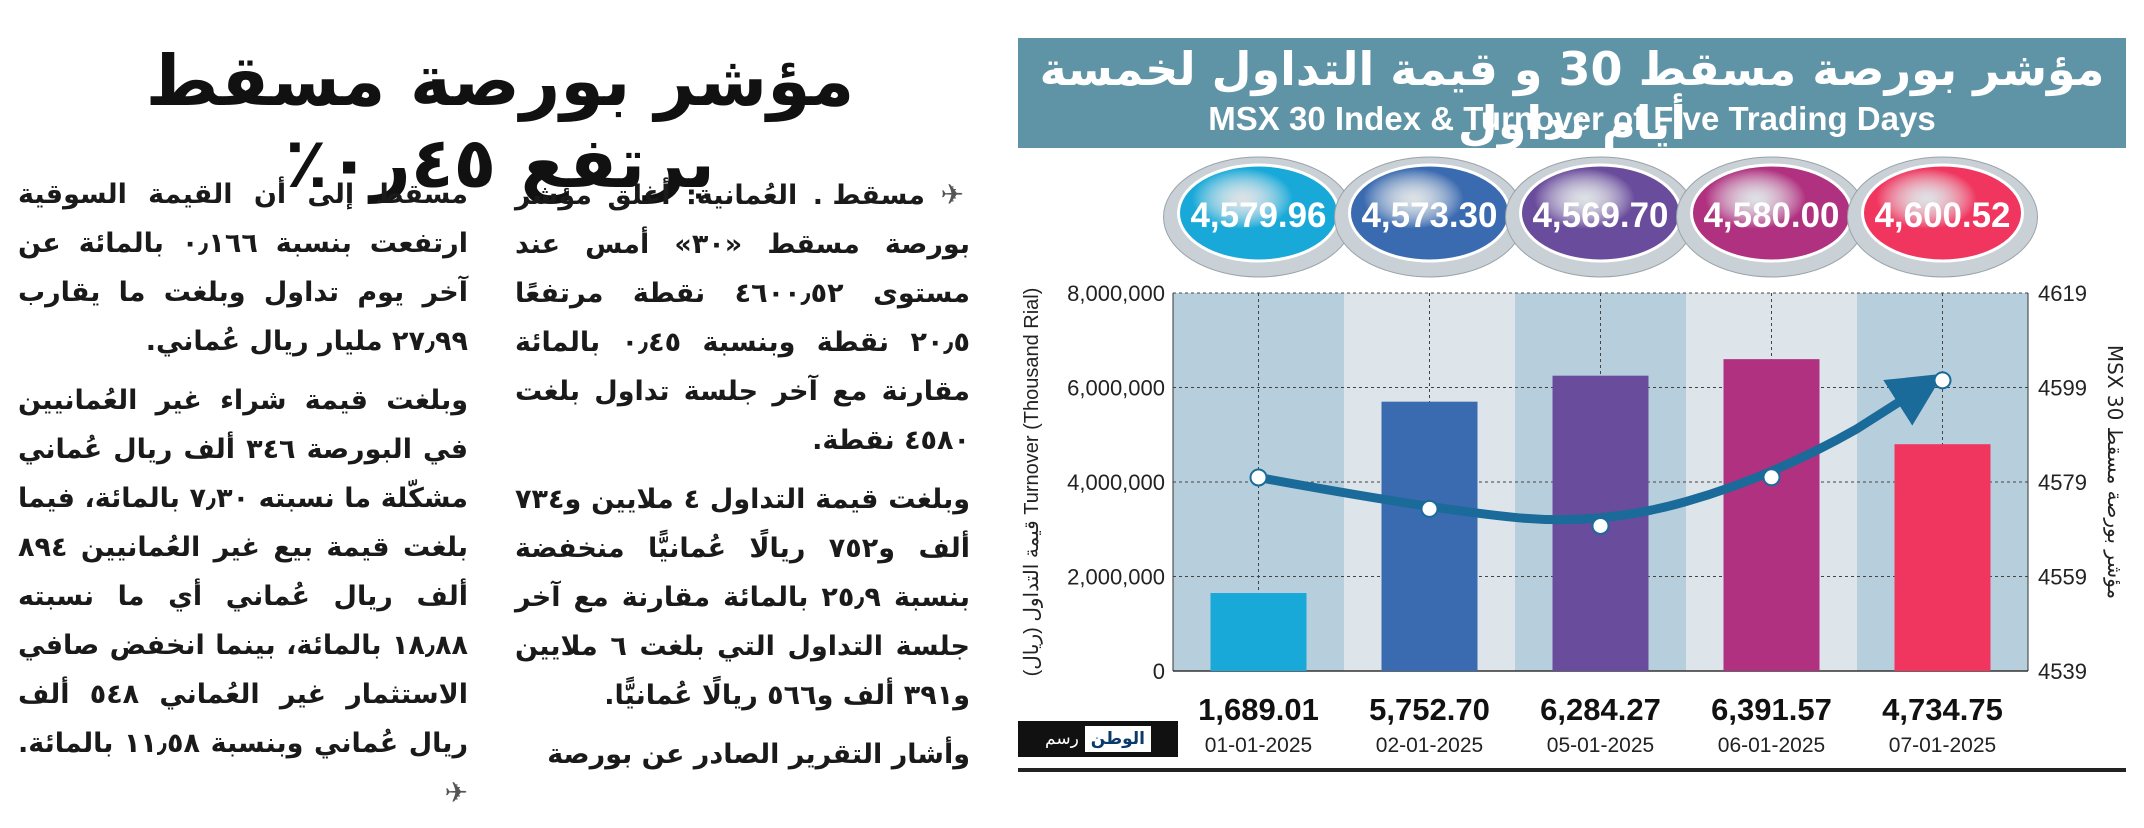  What do you see at coordinates (1572, 770) in the screenshot?
I see `bottom-rule` at bounding box center [1572, 770].